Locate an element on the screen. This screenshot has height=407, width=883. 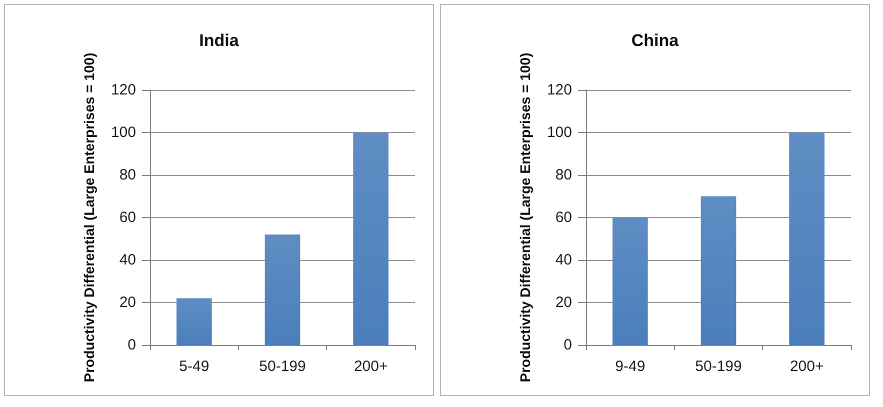
chart-title: China is located at coordinates (655, 40).